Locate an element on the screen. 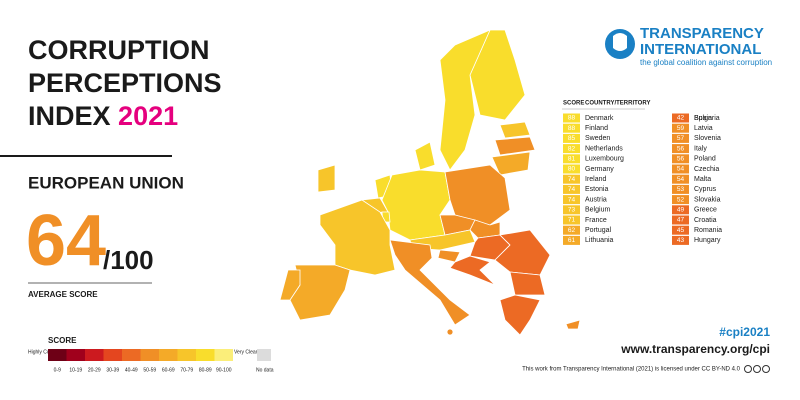 This screenshot has width=800, height=400. country-name: Lithuania is located at coordinates (599, 240).